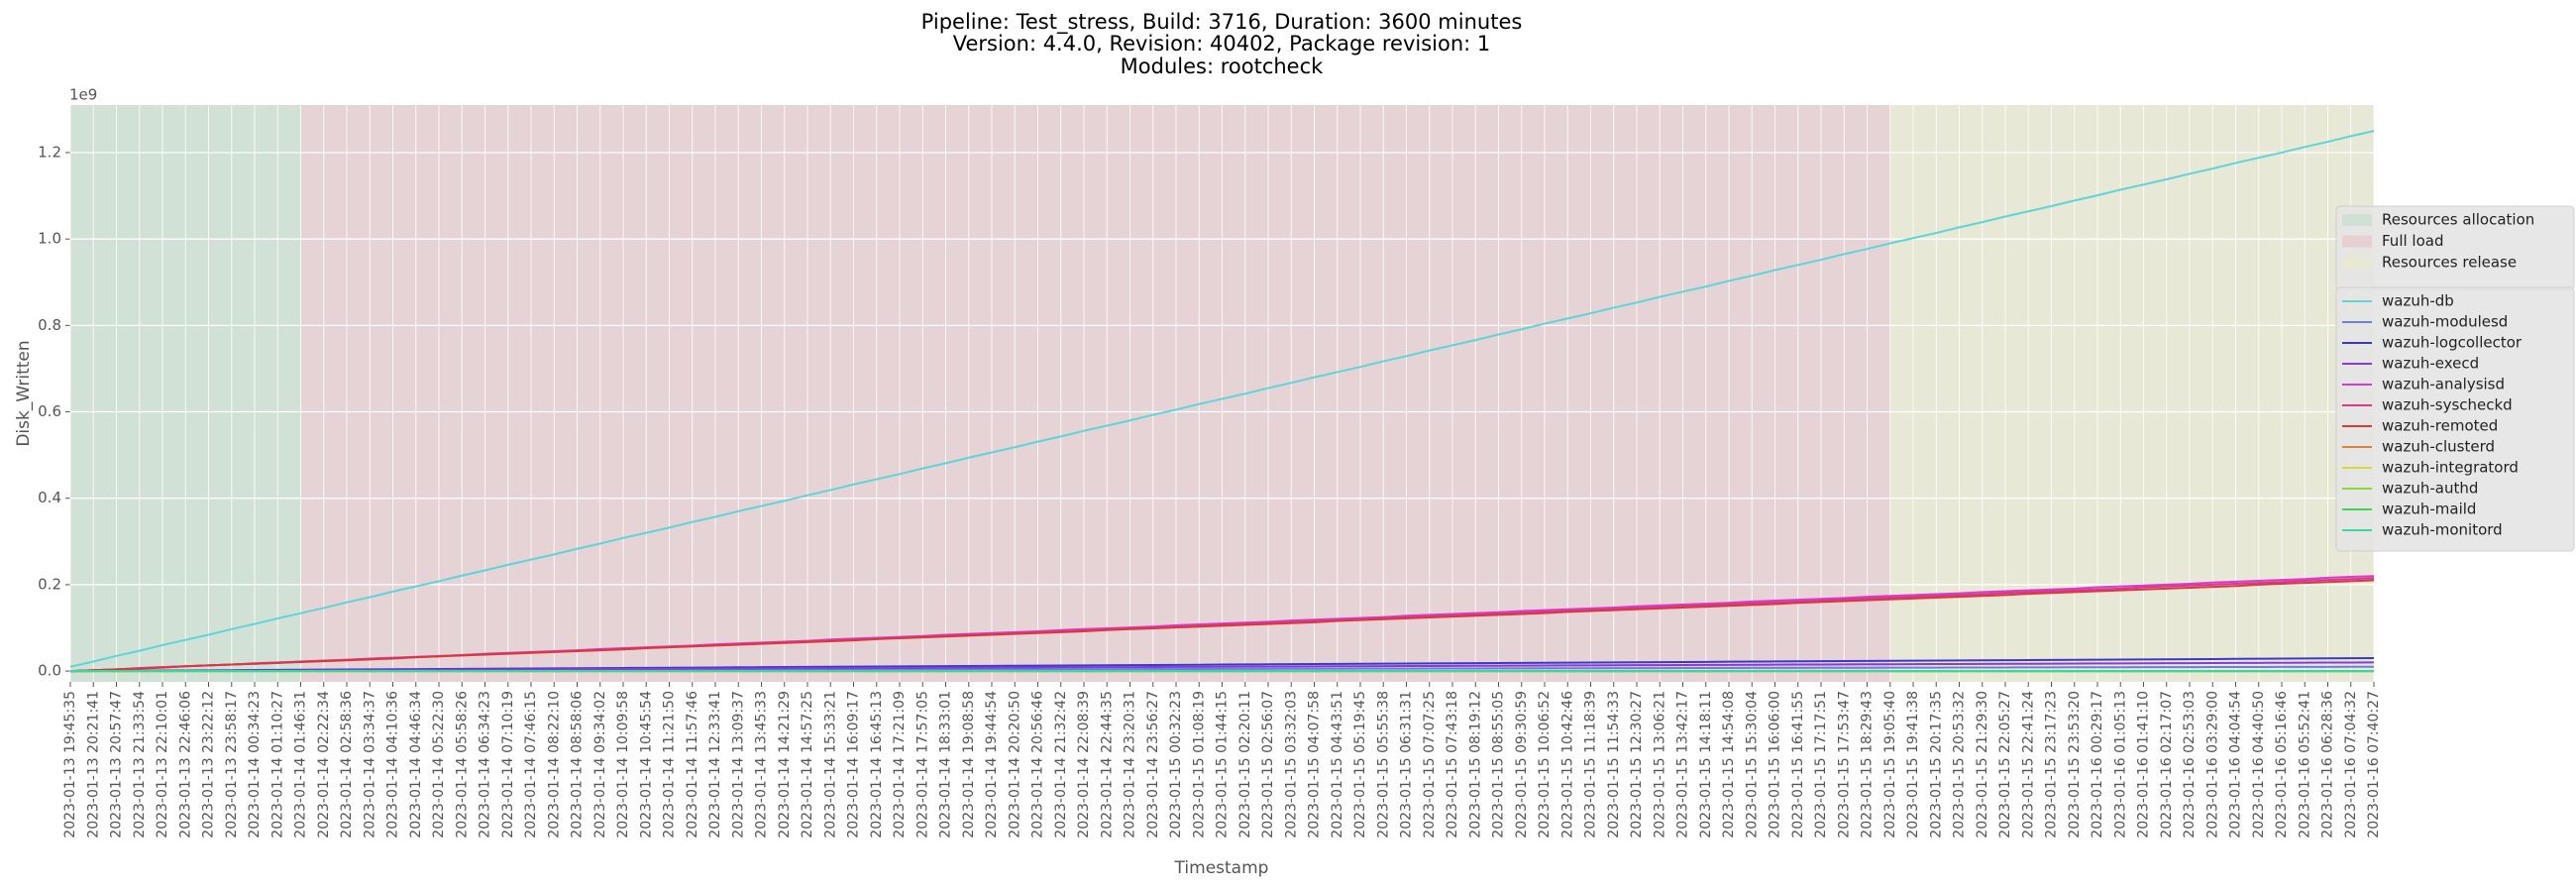  What do you see at coordinates (922, 765) in the screenshot?
I see `x-tick-label: 2023-01-14 17:57:05` at bounding box center [922, 765].